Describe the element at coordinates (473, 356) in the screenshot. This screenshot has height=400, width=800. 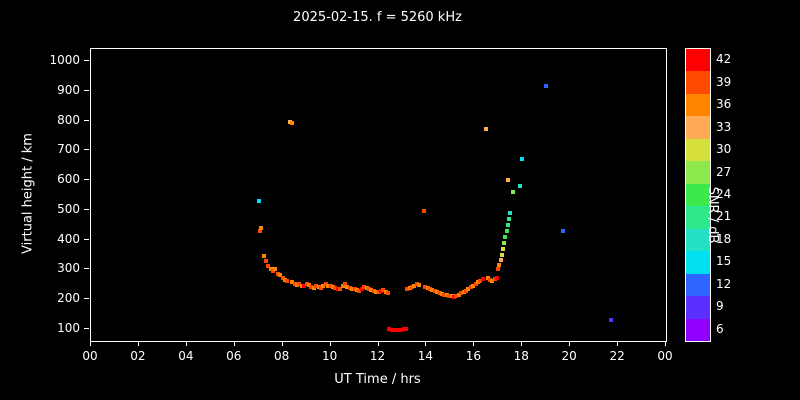
I see `x-tick-label: 16` at that location.